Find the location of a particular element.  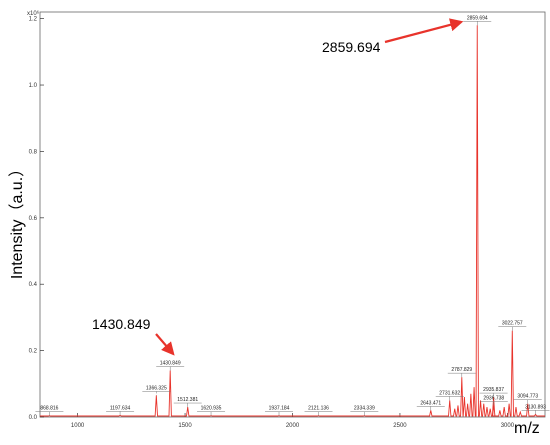

peak-label: 1366.325 is located at coordinates (156, 388).